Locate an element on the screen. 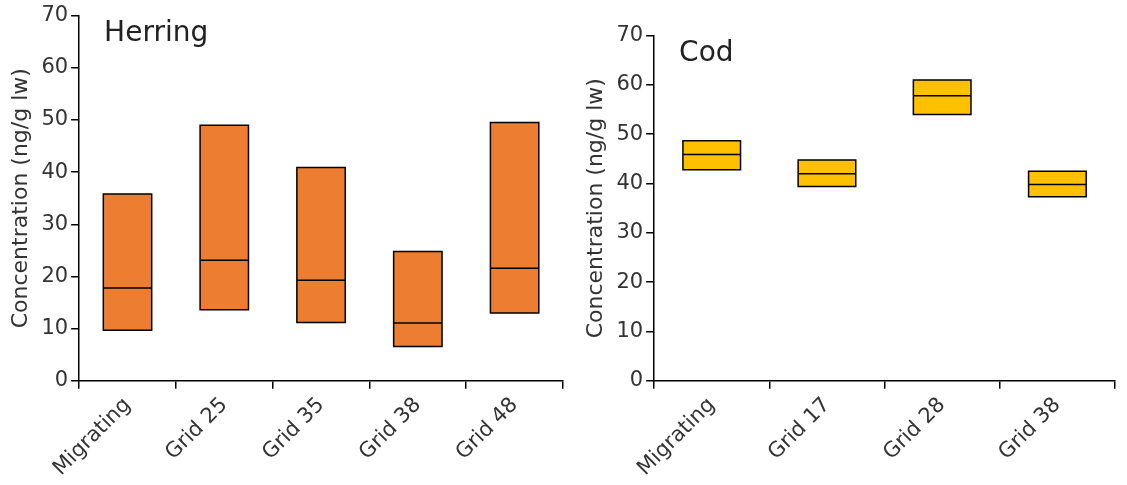 This screenshot has height=485, width=1127. chart-title: Herring is located at coordinates (156, 31).